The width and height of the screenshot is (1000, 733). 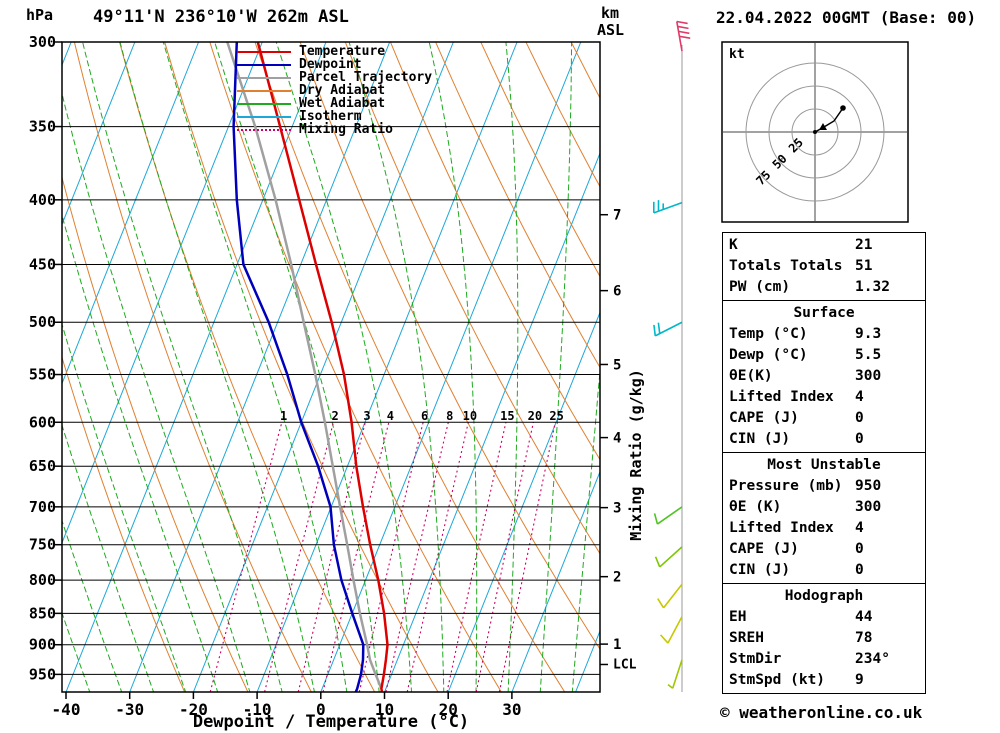 I want to click on svg-text: 300, so click(x=42, y=42).